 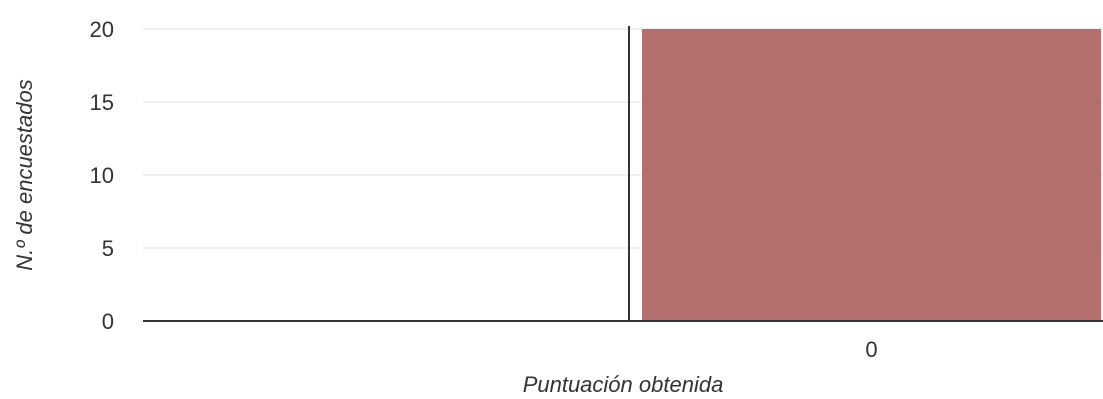 What do you see at coordinates (108, 321) in the screenshot?
I see `y-tick-label: 0` at bounding box center [108, 321].